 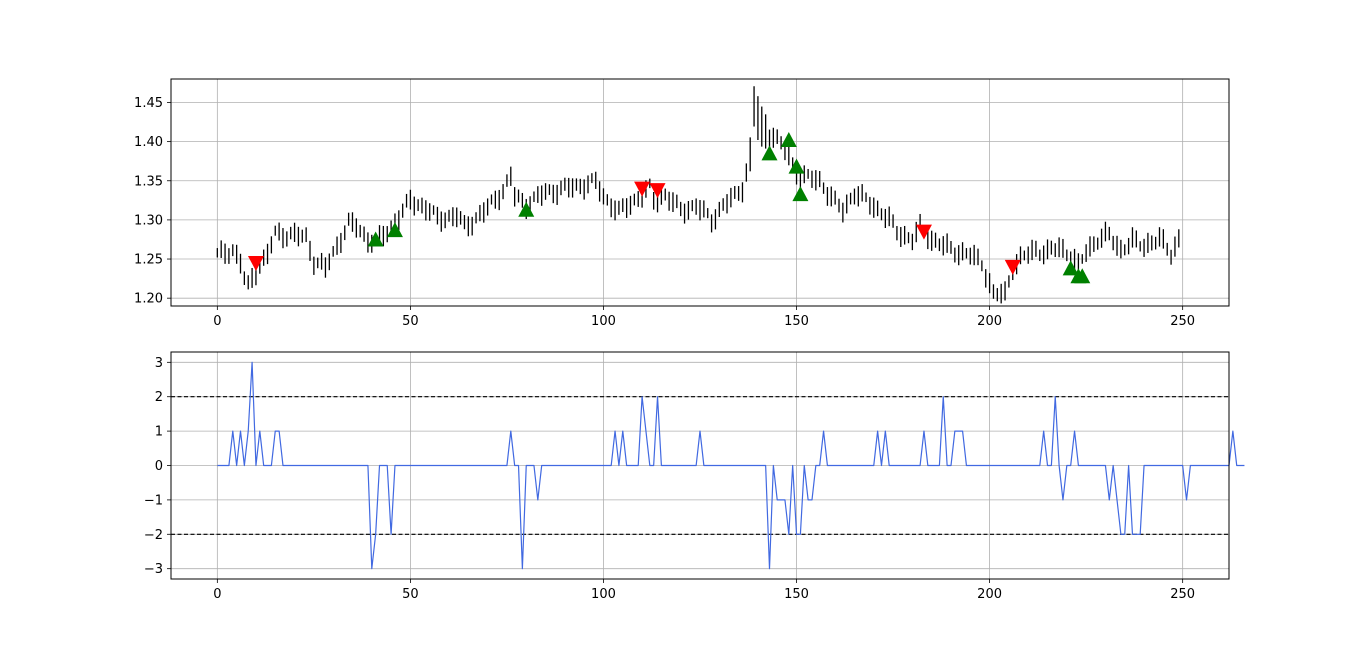 I want to click on indicator-xtick-label: 150, so click(x=796, y=594).